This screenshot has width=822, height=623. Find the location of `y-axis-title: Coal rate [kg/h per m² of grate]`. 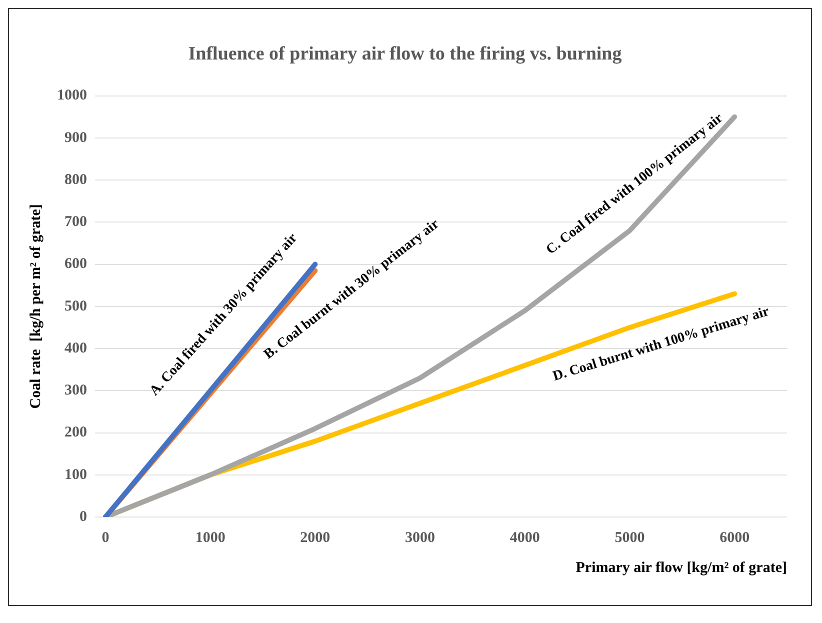

y-axis-title: Coal rate [kg/h per m² of grate] is located at coordinates (36, 306).